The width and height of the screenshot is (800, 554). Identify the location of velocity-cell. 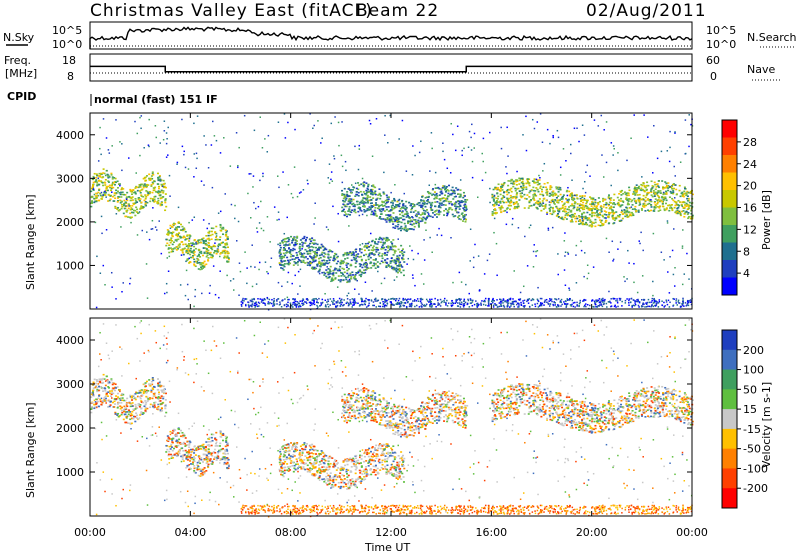
(130, 395).